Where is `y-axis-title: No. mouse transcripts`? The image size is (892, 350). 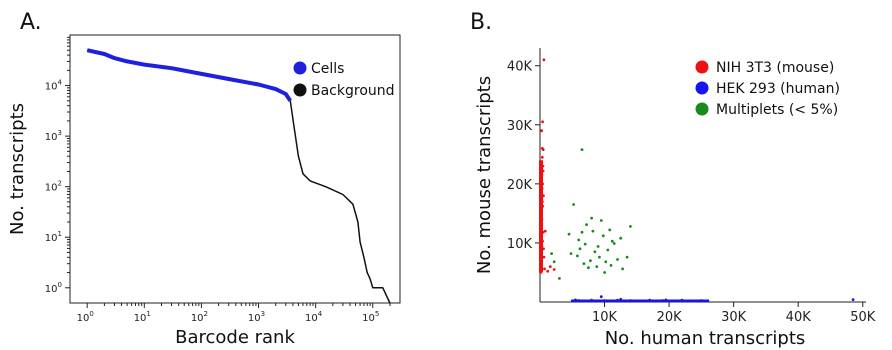
y-axis-title: No. mouse transcripts is located at coordinates (484, 175).